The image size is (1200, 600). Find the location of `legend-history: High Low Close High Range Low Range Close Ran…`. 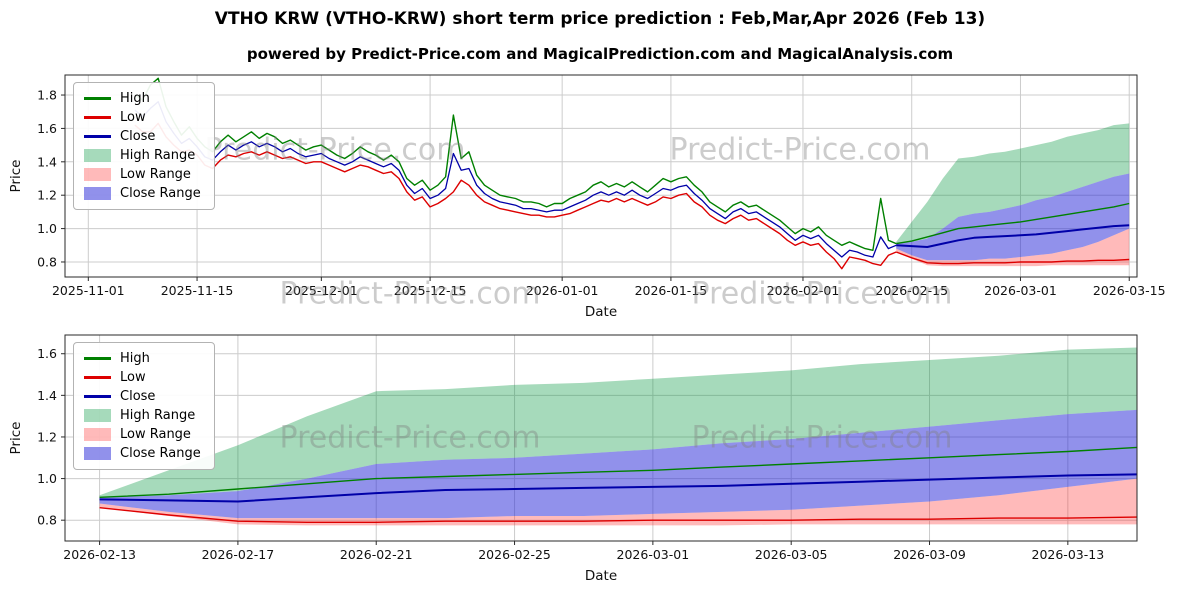

legend-history: High Low Close High Range Low Range Close Ran… is located at coordinates (144, 146).